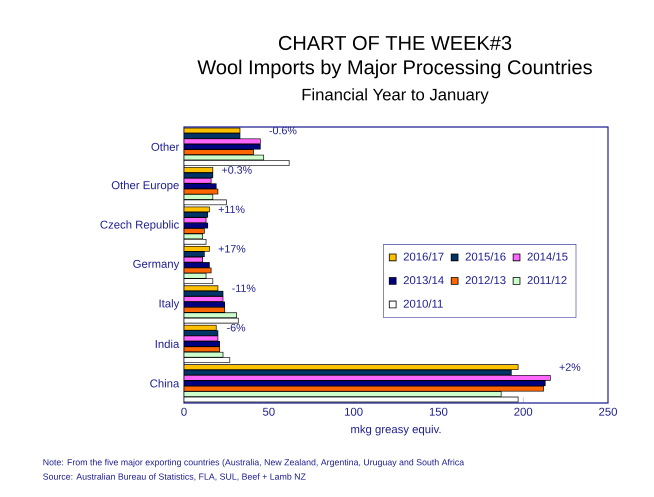 The height and width of the screenshot is (497, 654). I want to click on y-tick-label: China, so click(165, 383).